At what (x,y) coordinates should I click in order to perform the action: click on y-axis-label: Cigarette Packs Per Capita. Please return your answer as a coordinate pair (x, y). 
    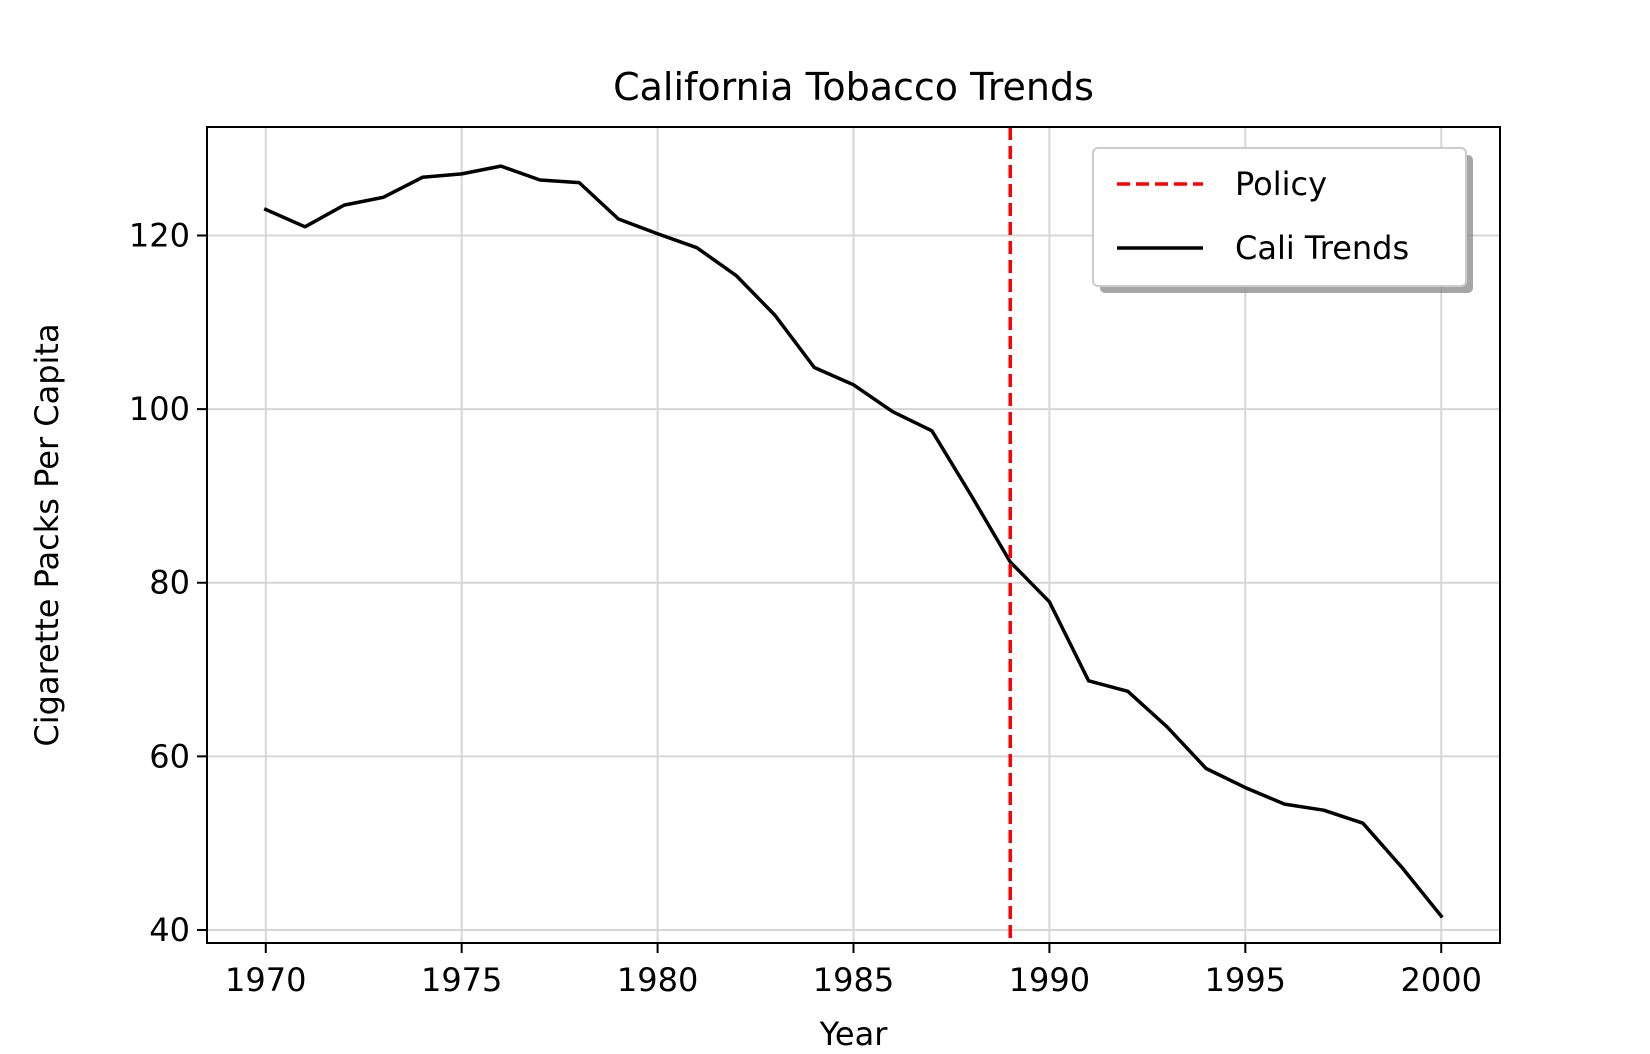
    Looking at the image, I should click on (47, 534).